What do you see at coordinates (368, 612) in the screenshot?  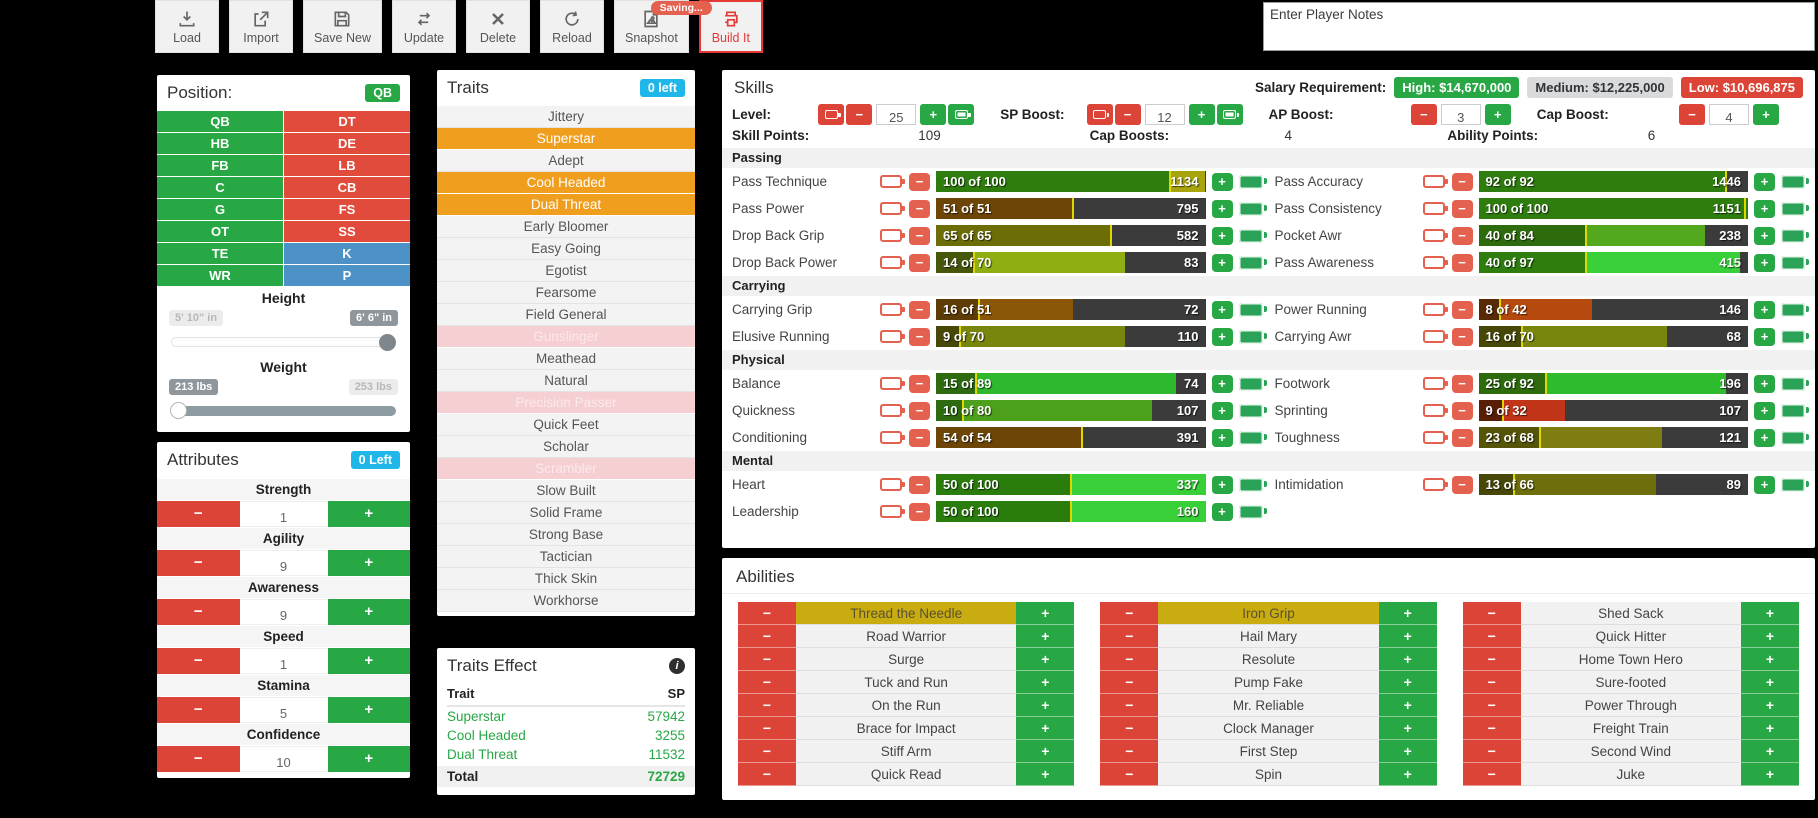 I see `attribute-plus-button-awareness: +` at bounding box center [368, 612].